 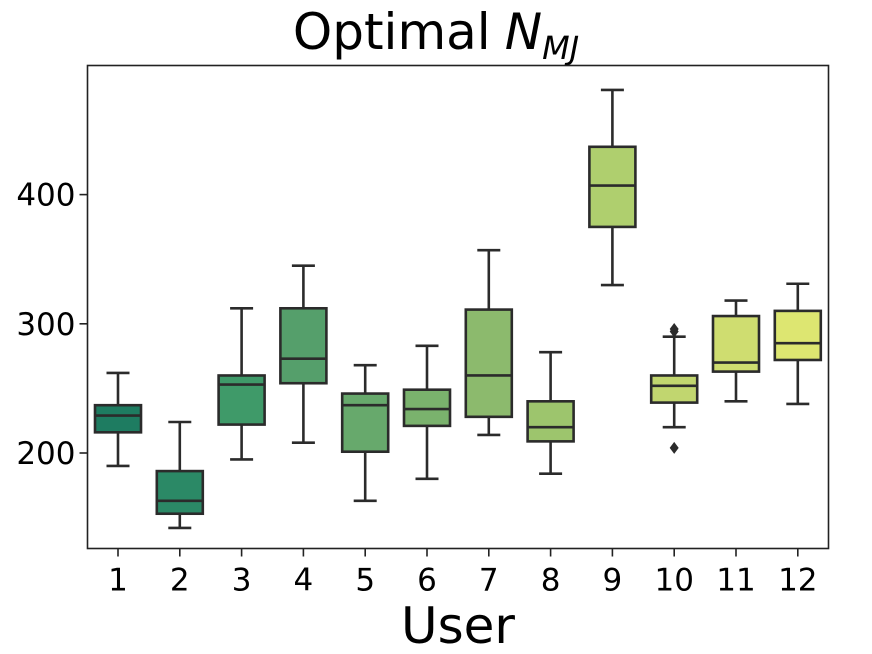 What do you see at coordinates (735, 581) in the screenshot?
I see `x-tick-label: 11` at bounding box center [735, 581].